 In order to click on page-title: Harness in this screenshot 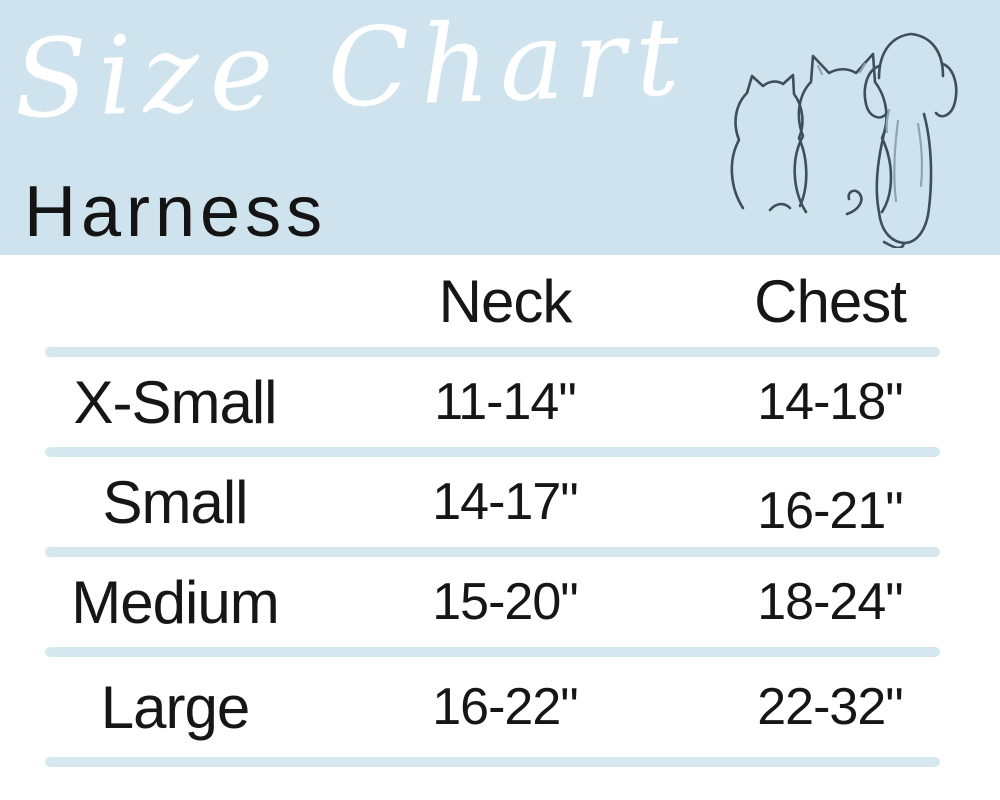, I will do `click(176, 212)`.